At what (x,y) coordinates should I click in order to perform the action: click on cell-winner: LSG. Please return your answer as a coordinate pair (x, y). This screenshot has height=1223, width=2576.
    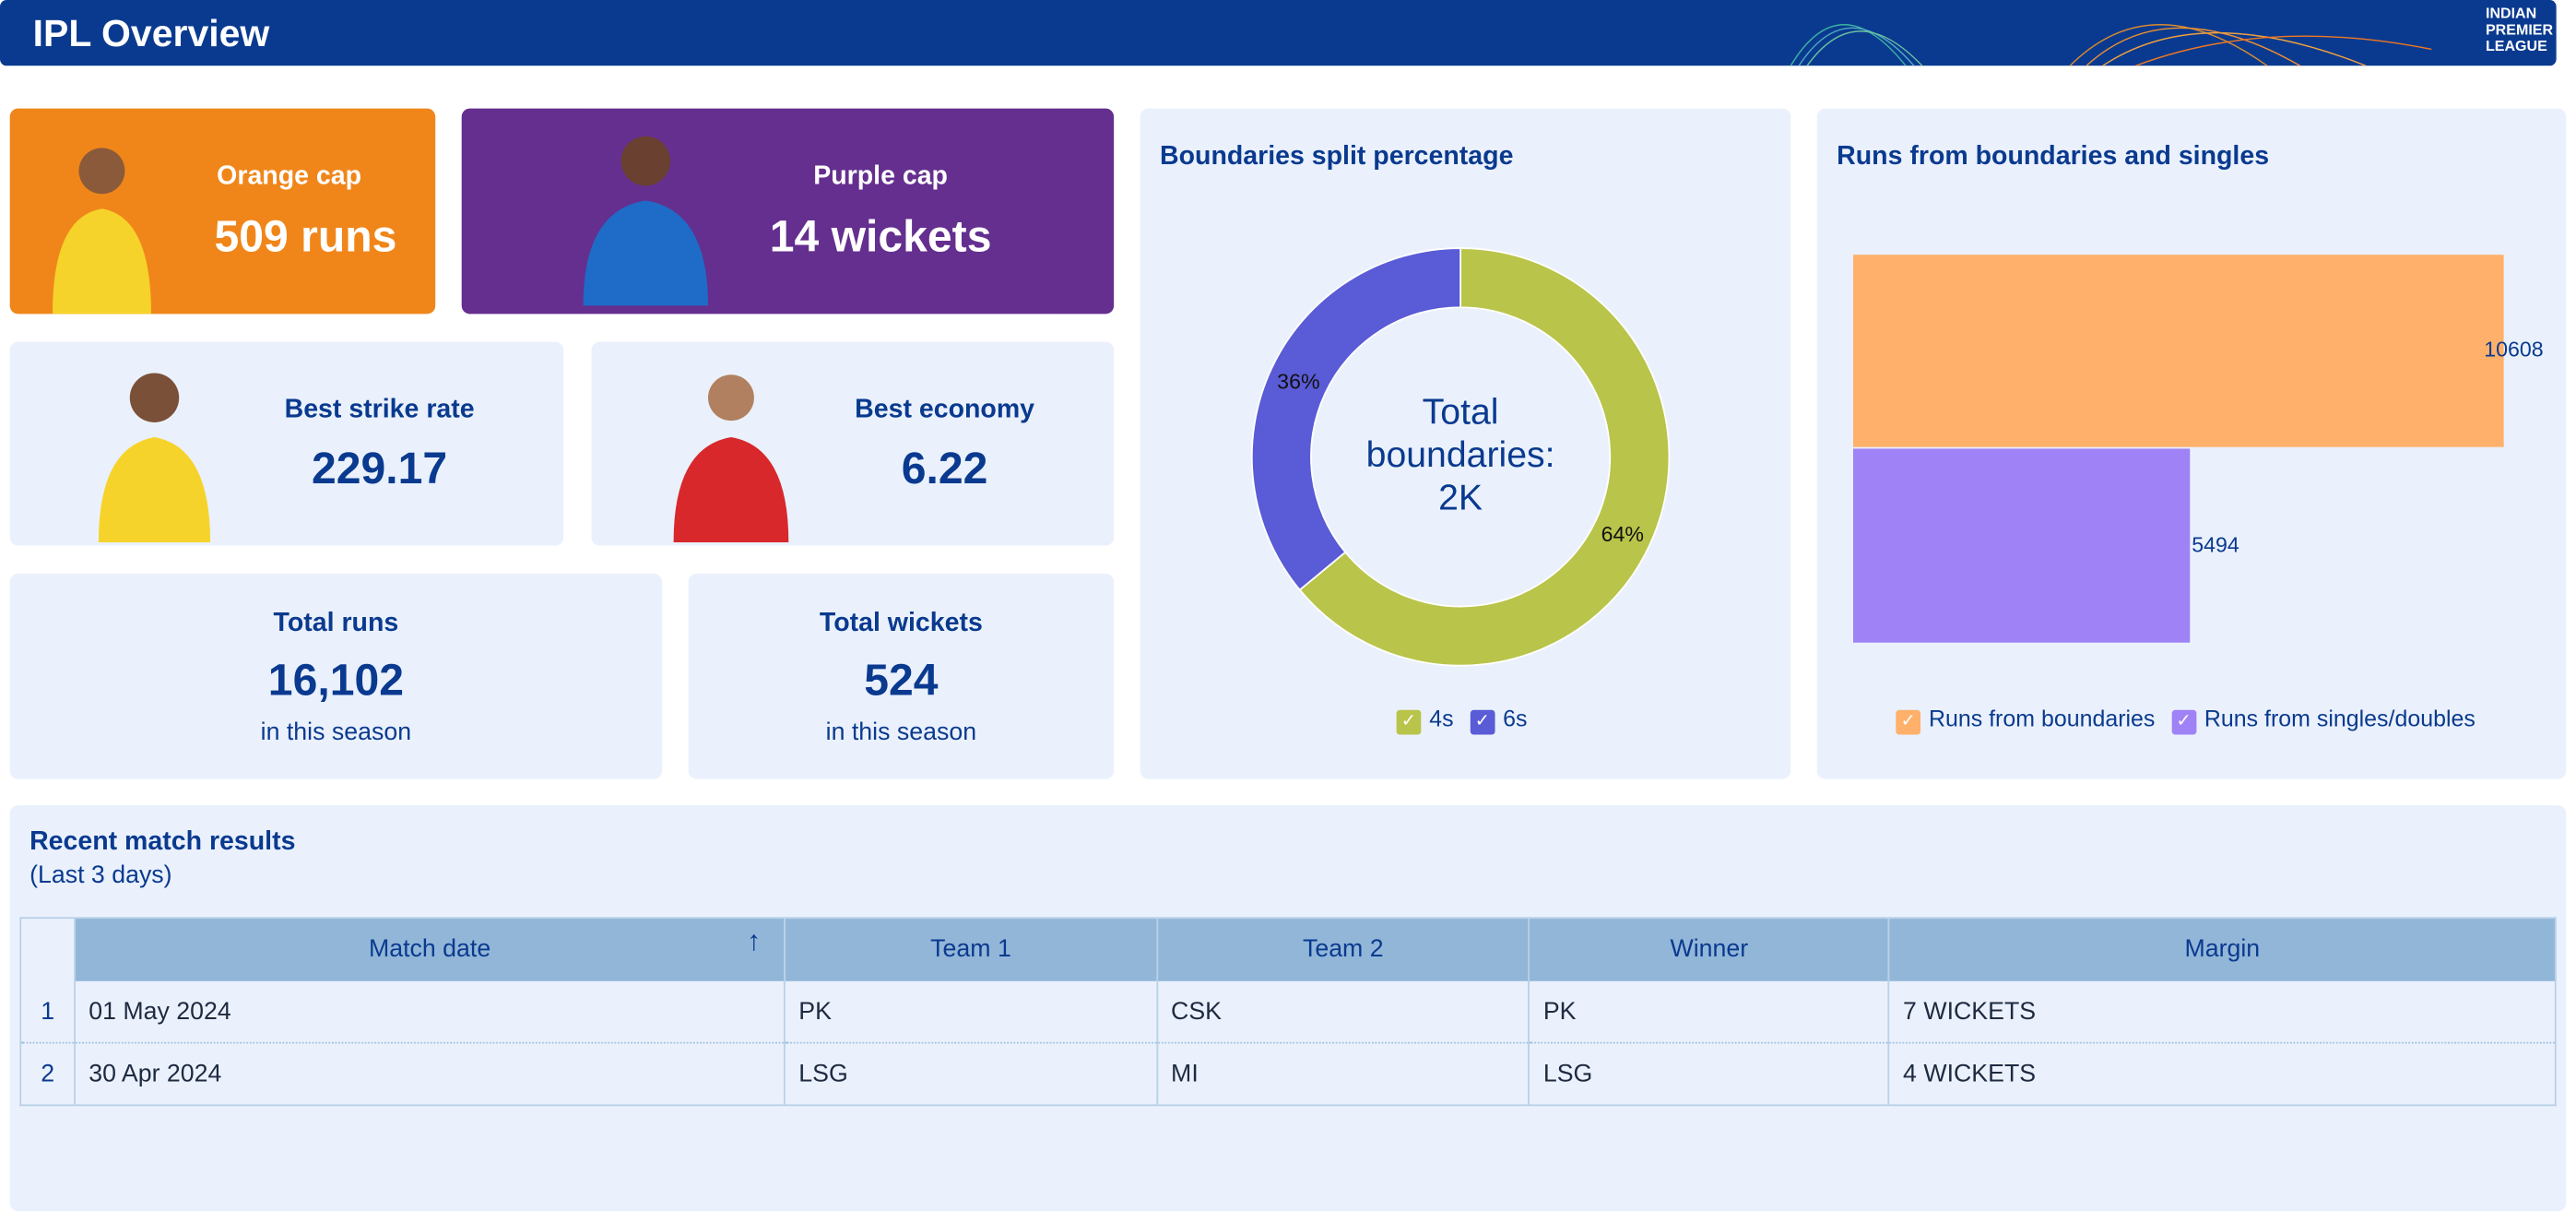
    Looking at the image, I should click on (1708, 1074).